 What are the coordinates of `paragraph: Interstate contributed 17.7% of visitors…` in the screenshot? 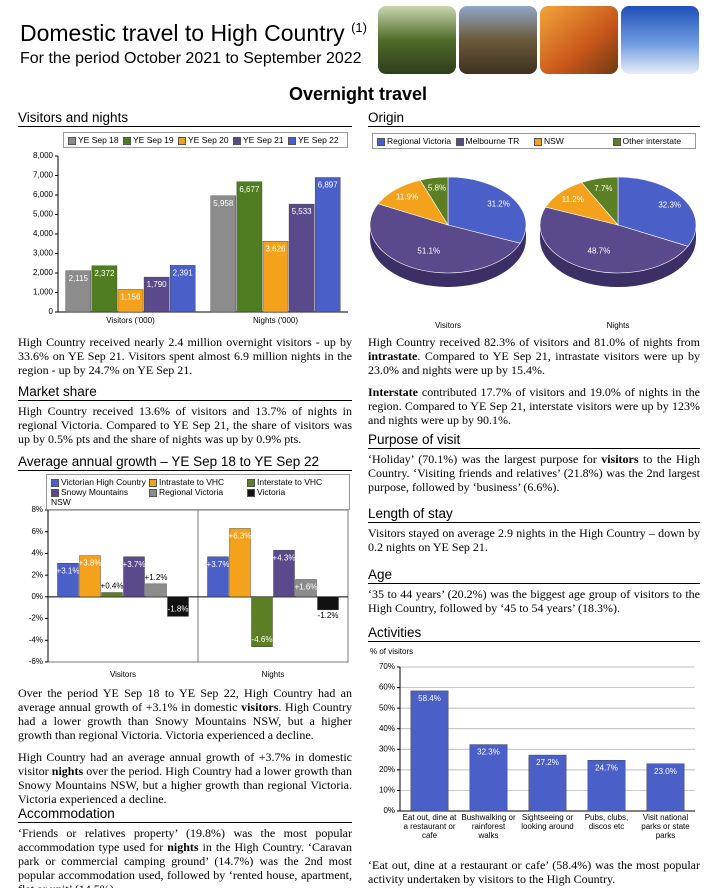 It's located at (534, 406).